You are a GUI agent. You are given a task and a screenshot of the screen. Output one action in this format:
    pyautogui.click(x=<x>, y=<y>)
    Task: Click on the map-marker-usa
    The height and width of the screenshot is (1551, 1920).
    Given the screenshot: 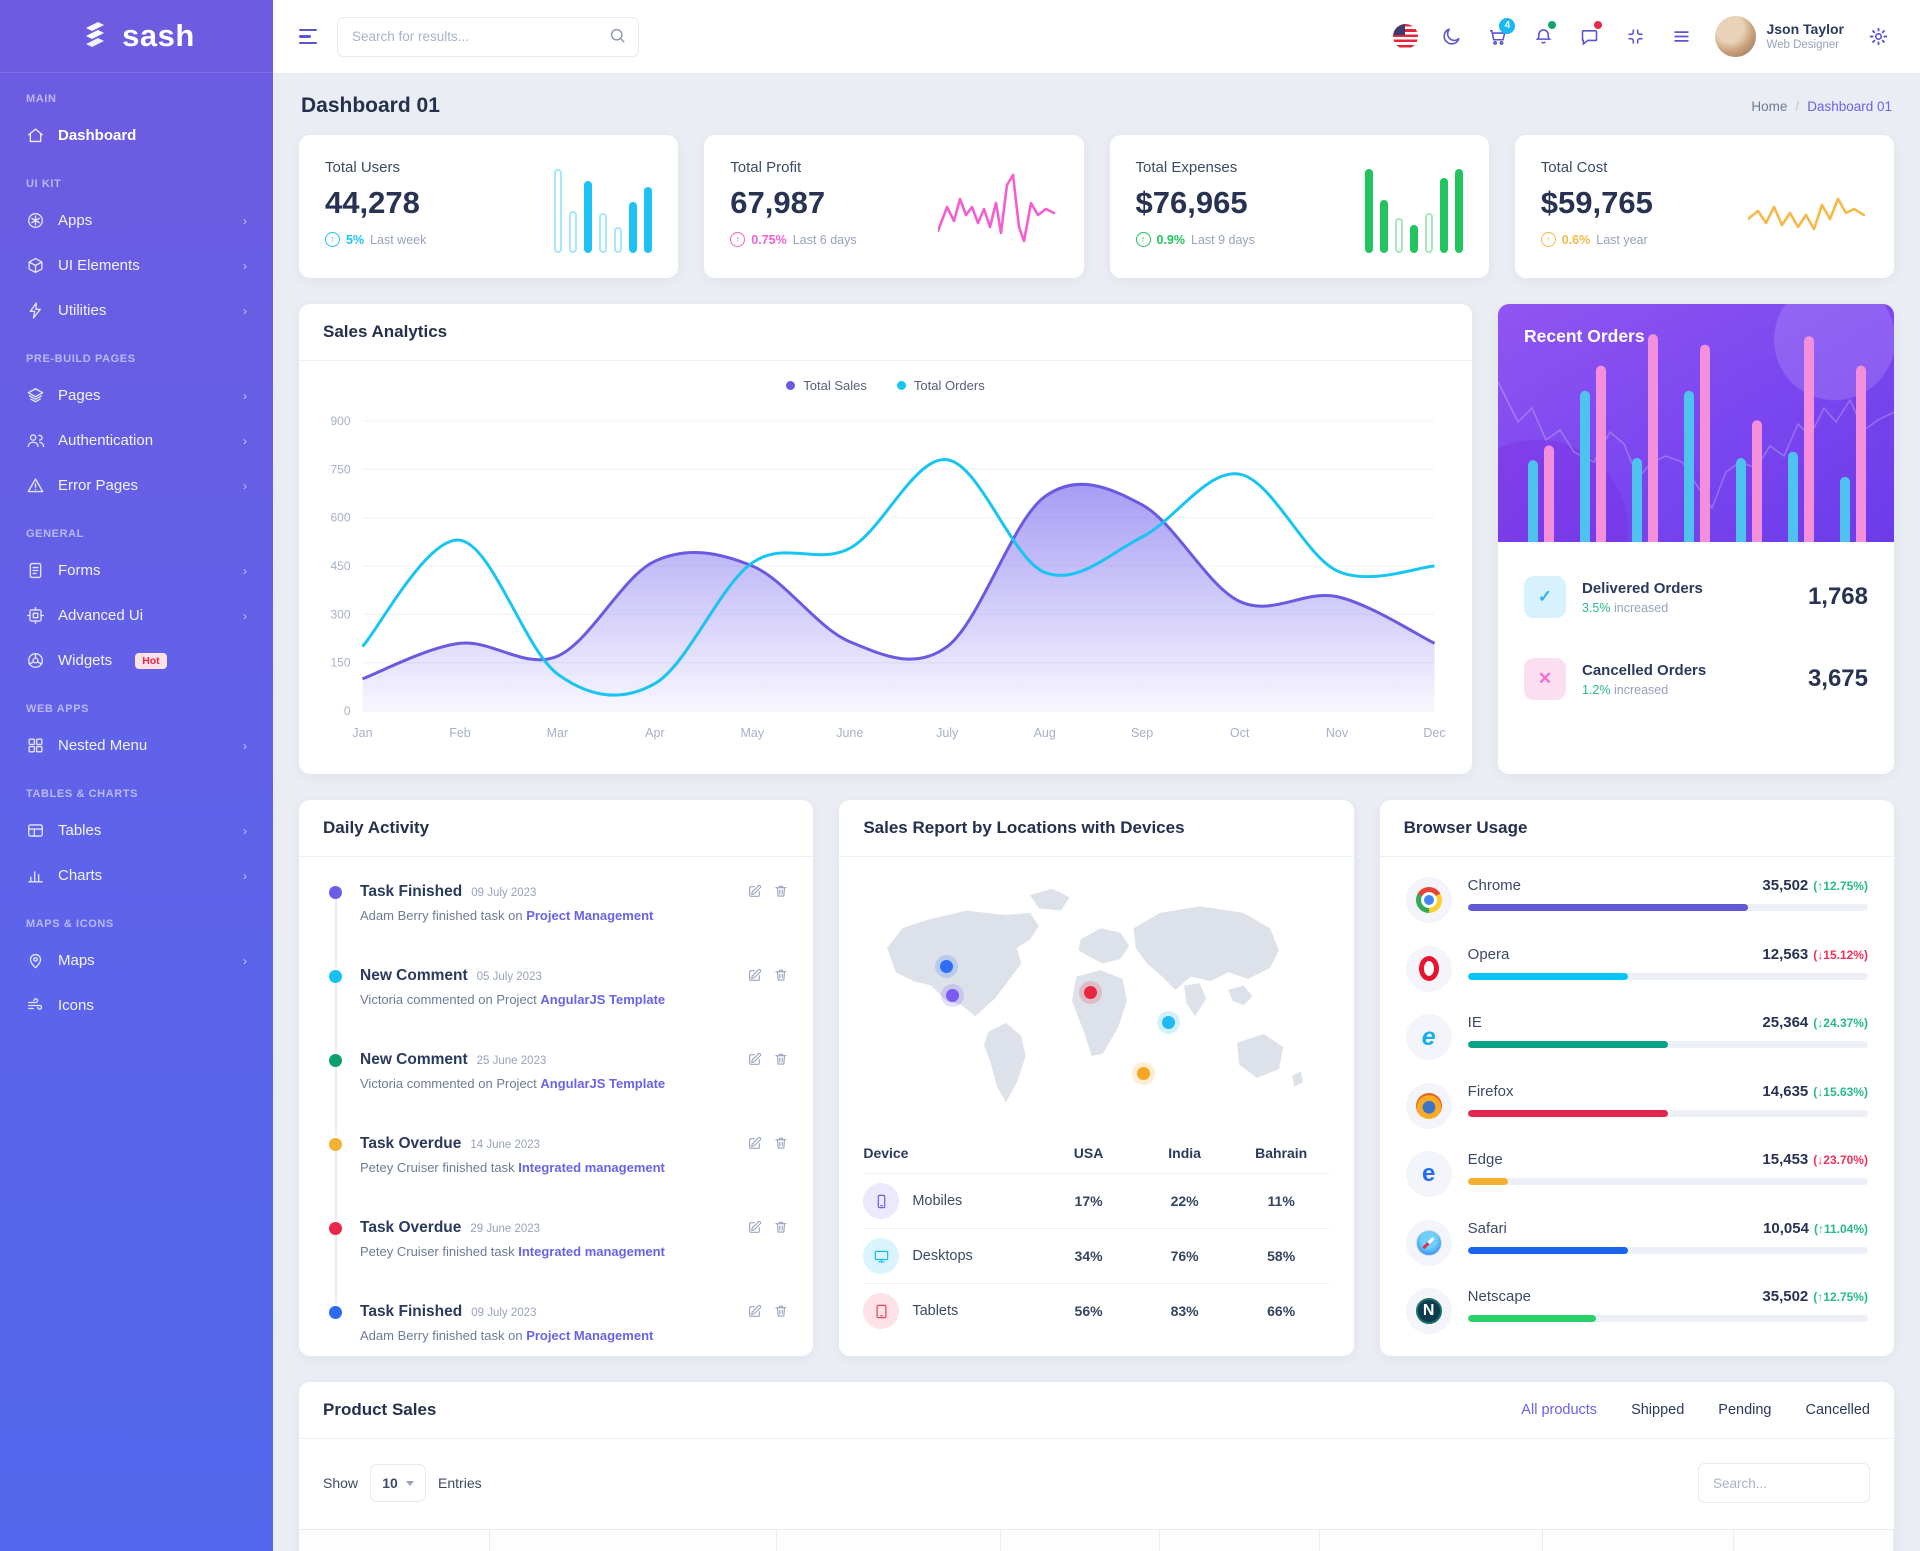 What is the action you would take?
    pyautogui.click(x=952, y=996)
    